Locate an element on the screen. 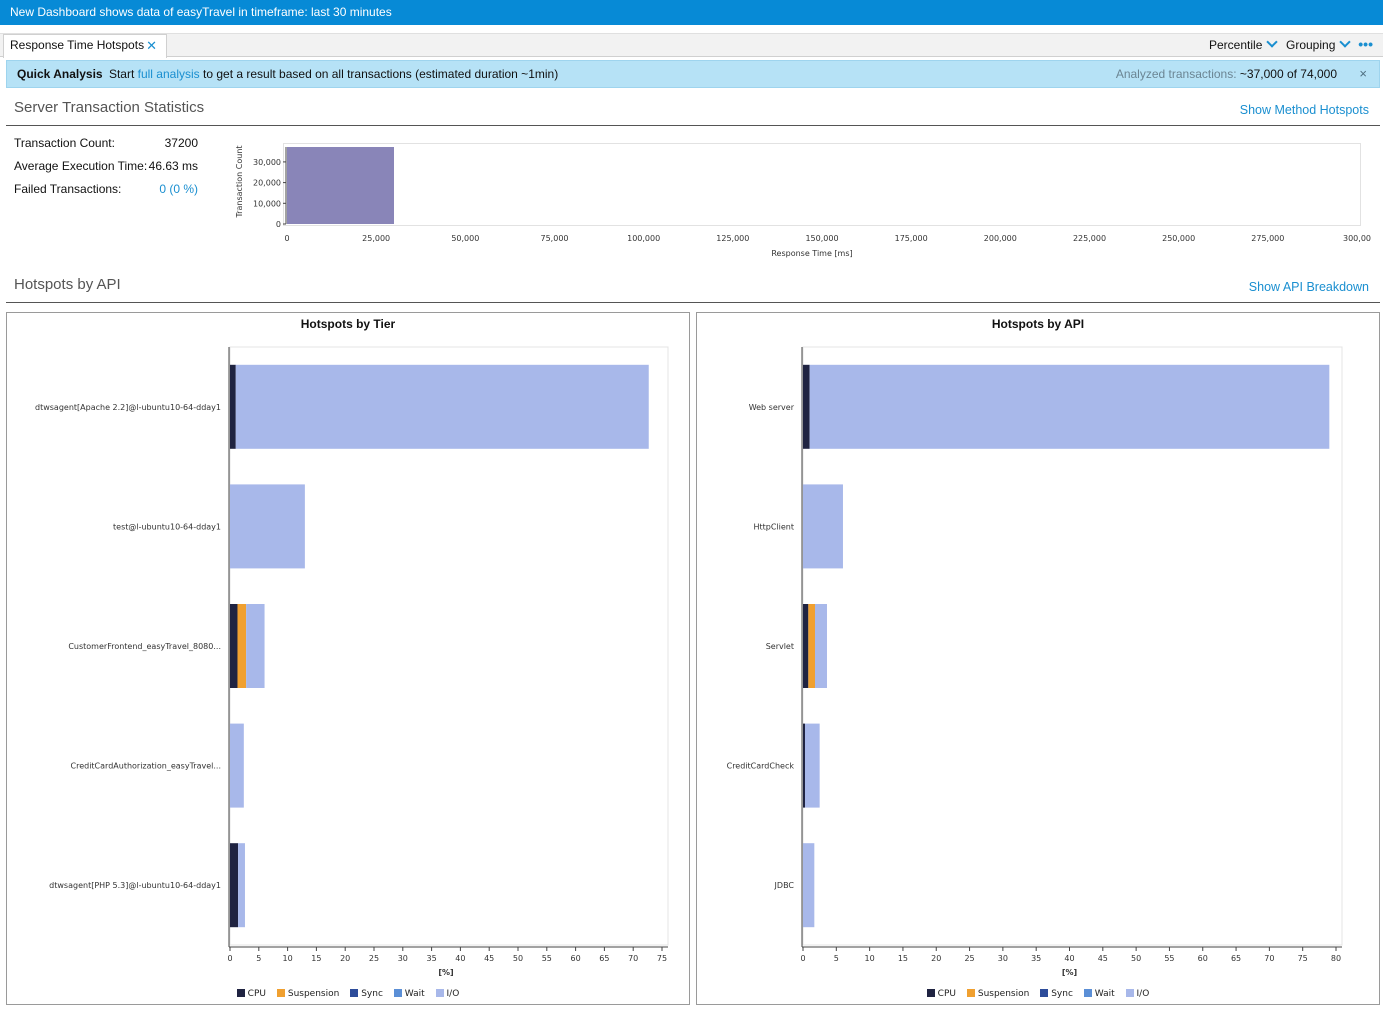 This screenshot has width=1383, height=1009. close-icon: ✕ is located at coordinates (151, 45).